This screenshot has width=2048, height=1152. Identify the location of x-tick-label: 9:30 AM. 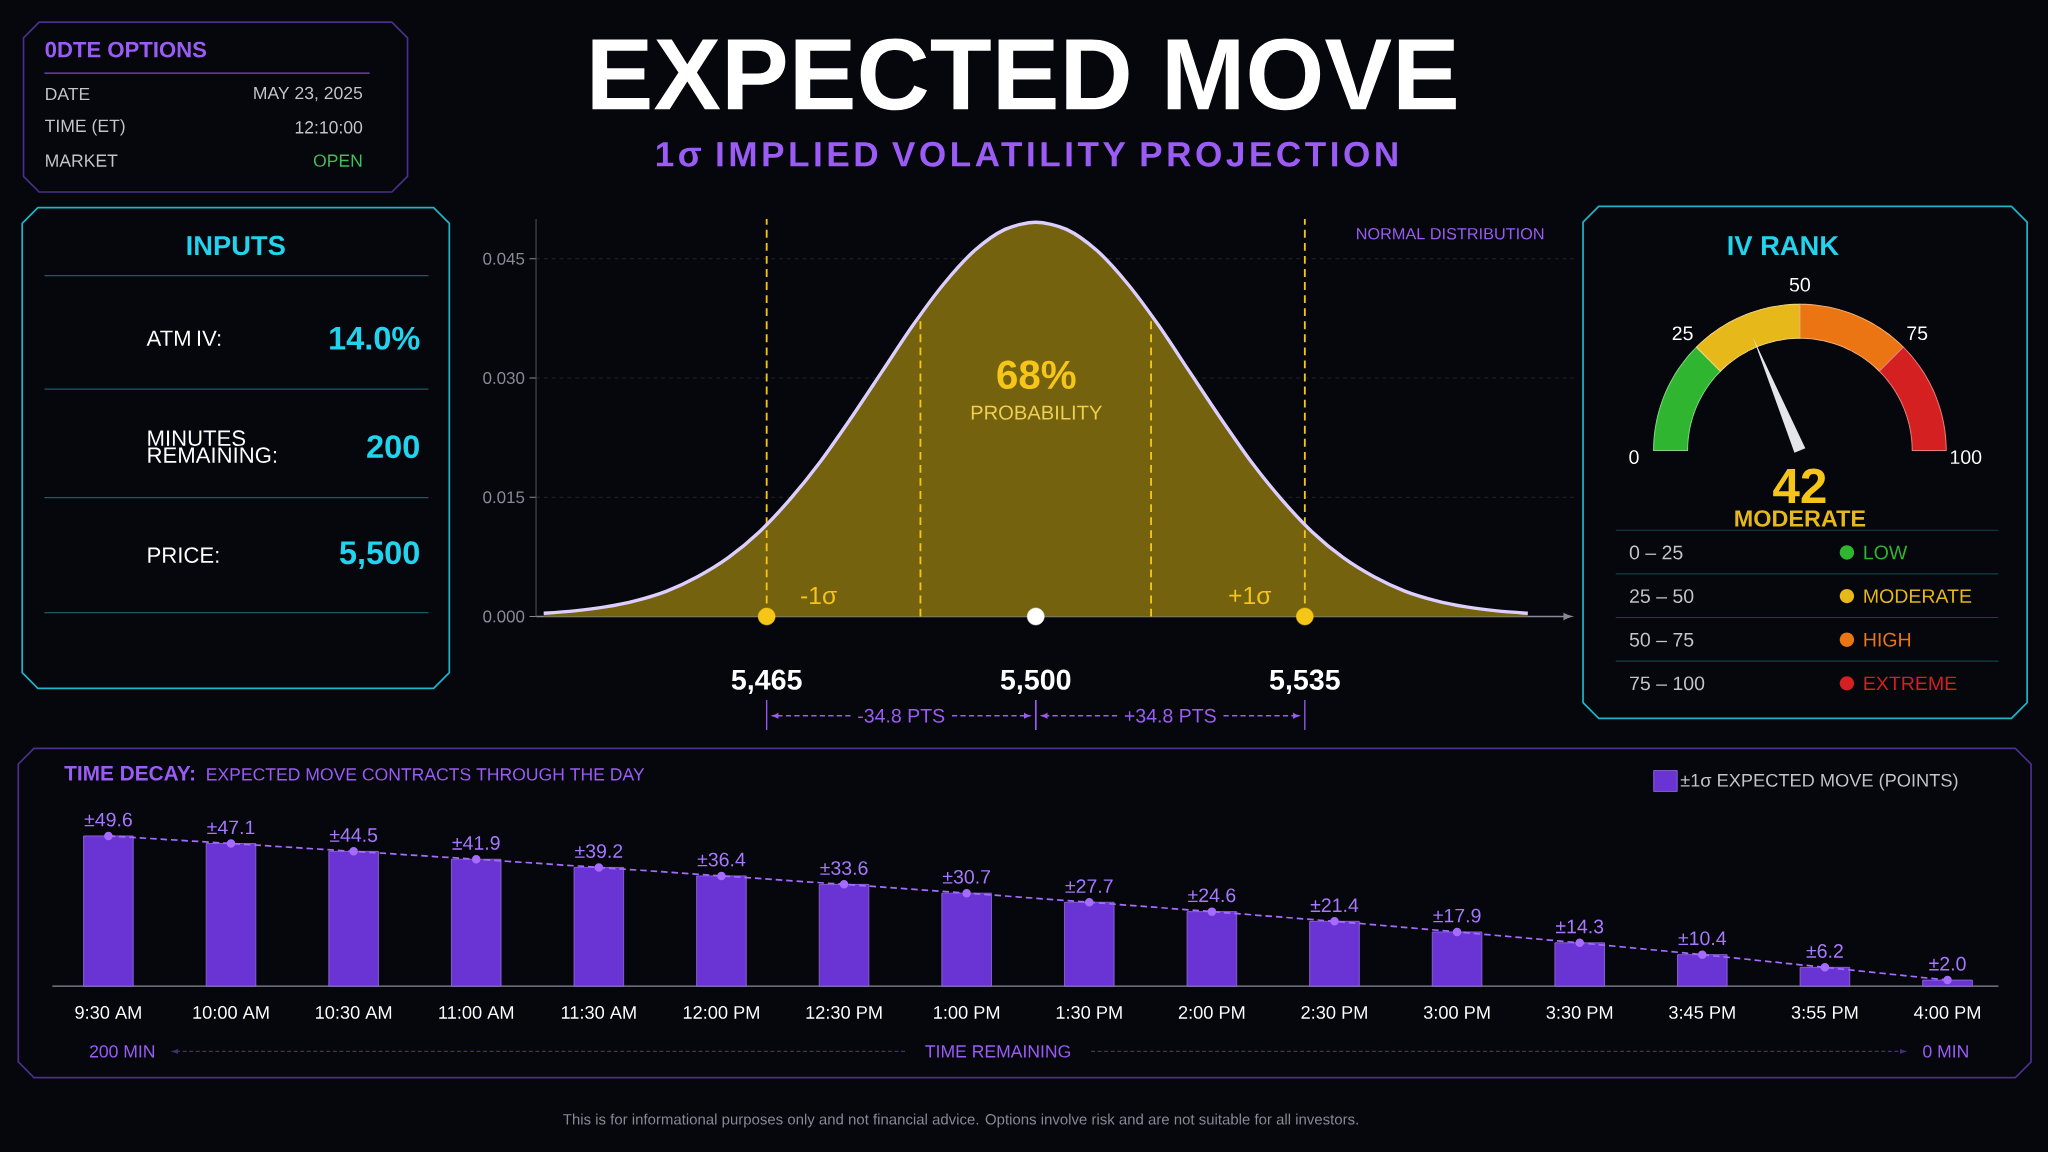
(108, 1012).